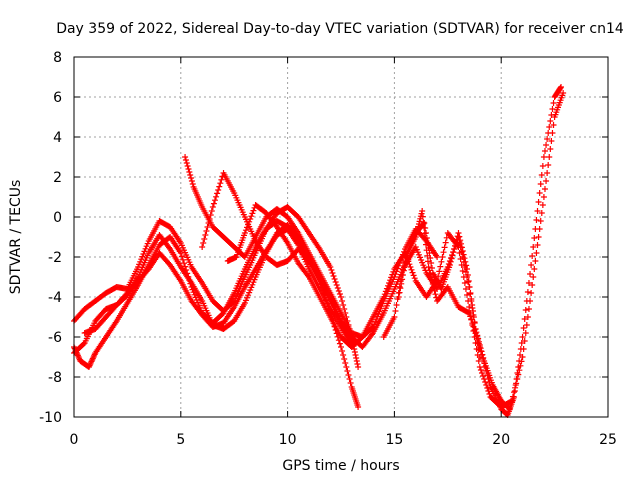 Image resolution: width=640 pixels, height=480 pixels. Describe the element at coordinates (608, 440) in the screenshot. I see `x-tick-label: 25` at that location.